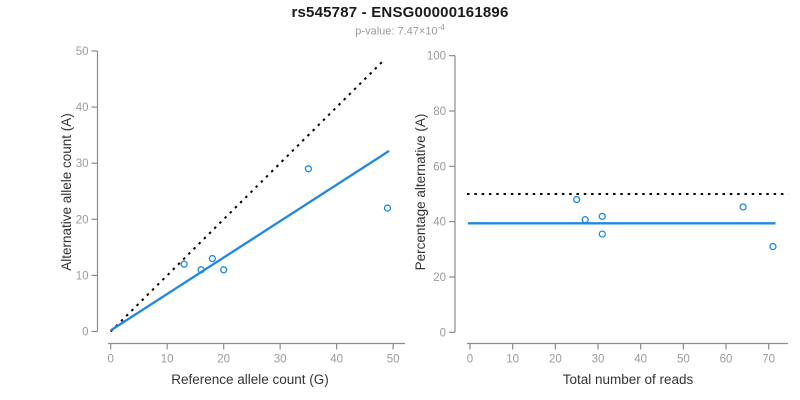 The width and height of the screenshot is (800, 400). Describe the element at coordinates (396, 31) in the screenshot. I see `pvalue-text: p-value: 7.47×10` at that location.